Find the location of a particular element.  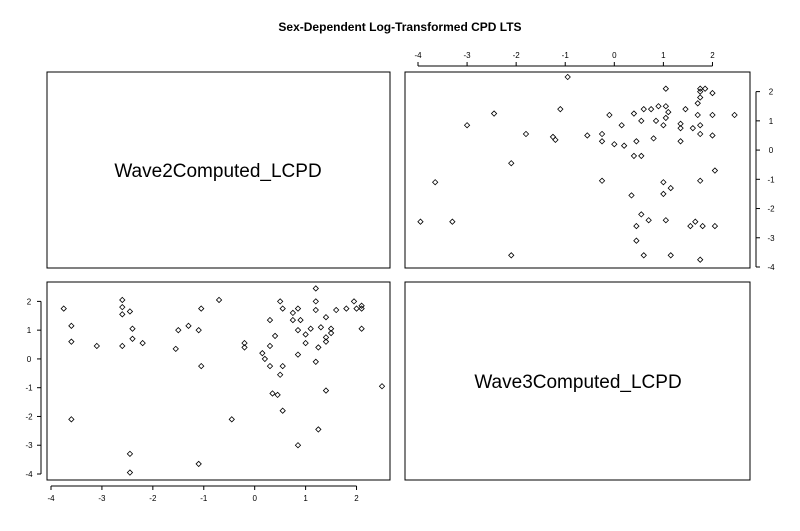

top-right-points is located at coordinates (577, 168).